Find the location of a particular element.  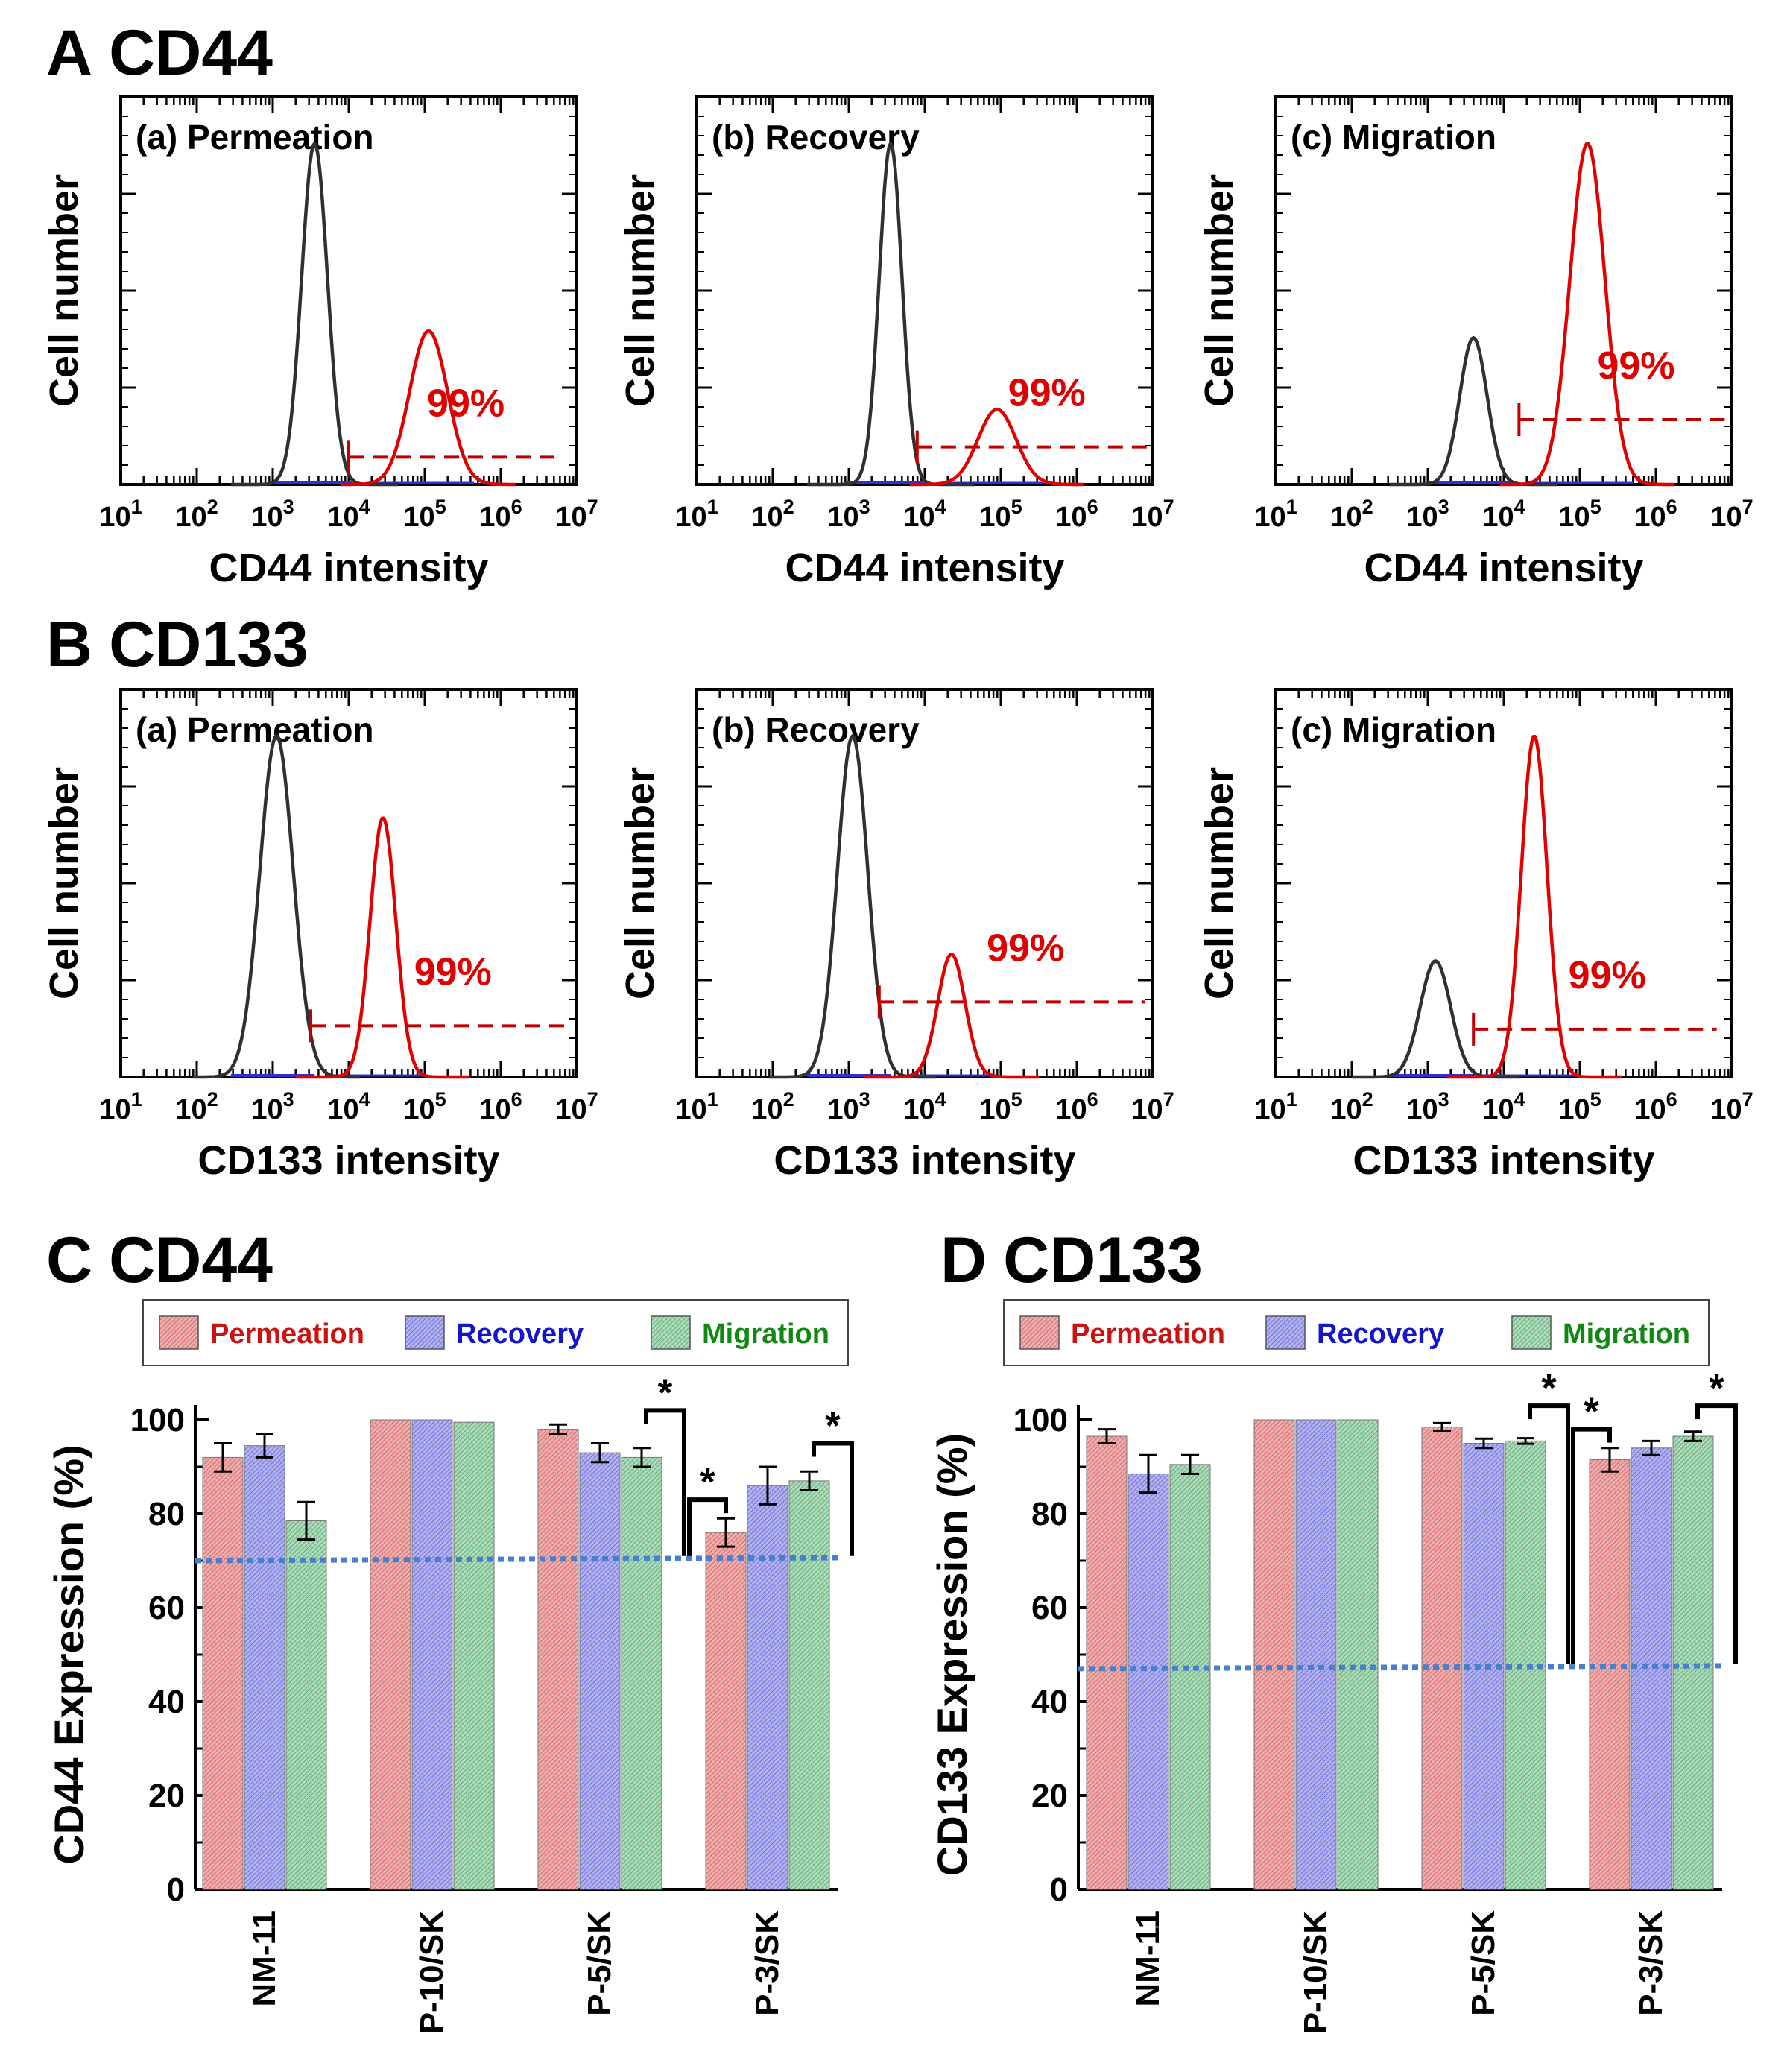

category-label: P-5/SK is located at coordinates (599, 1963).